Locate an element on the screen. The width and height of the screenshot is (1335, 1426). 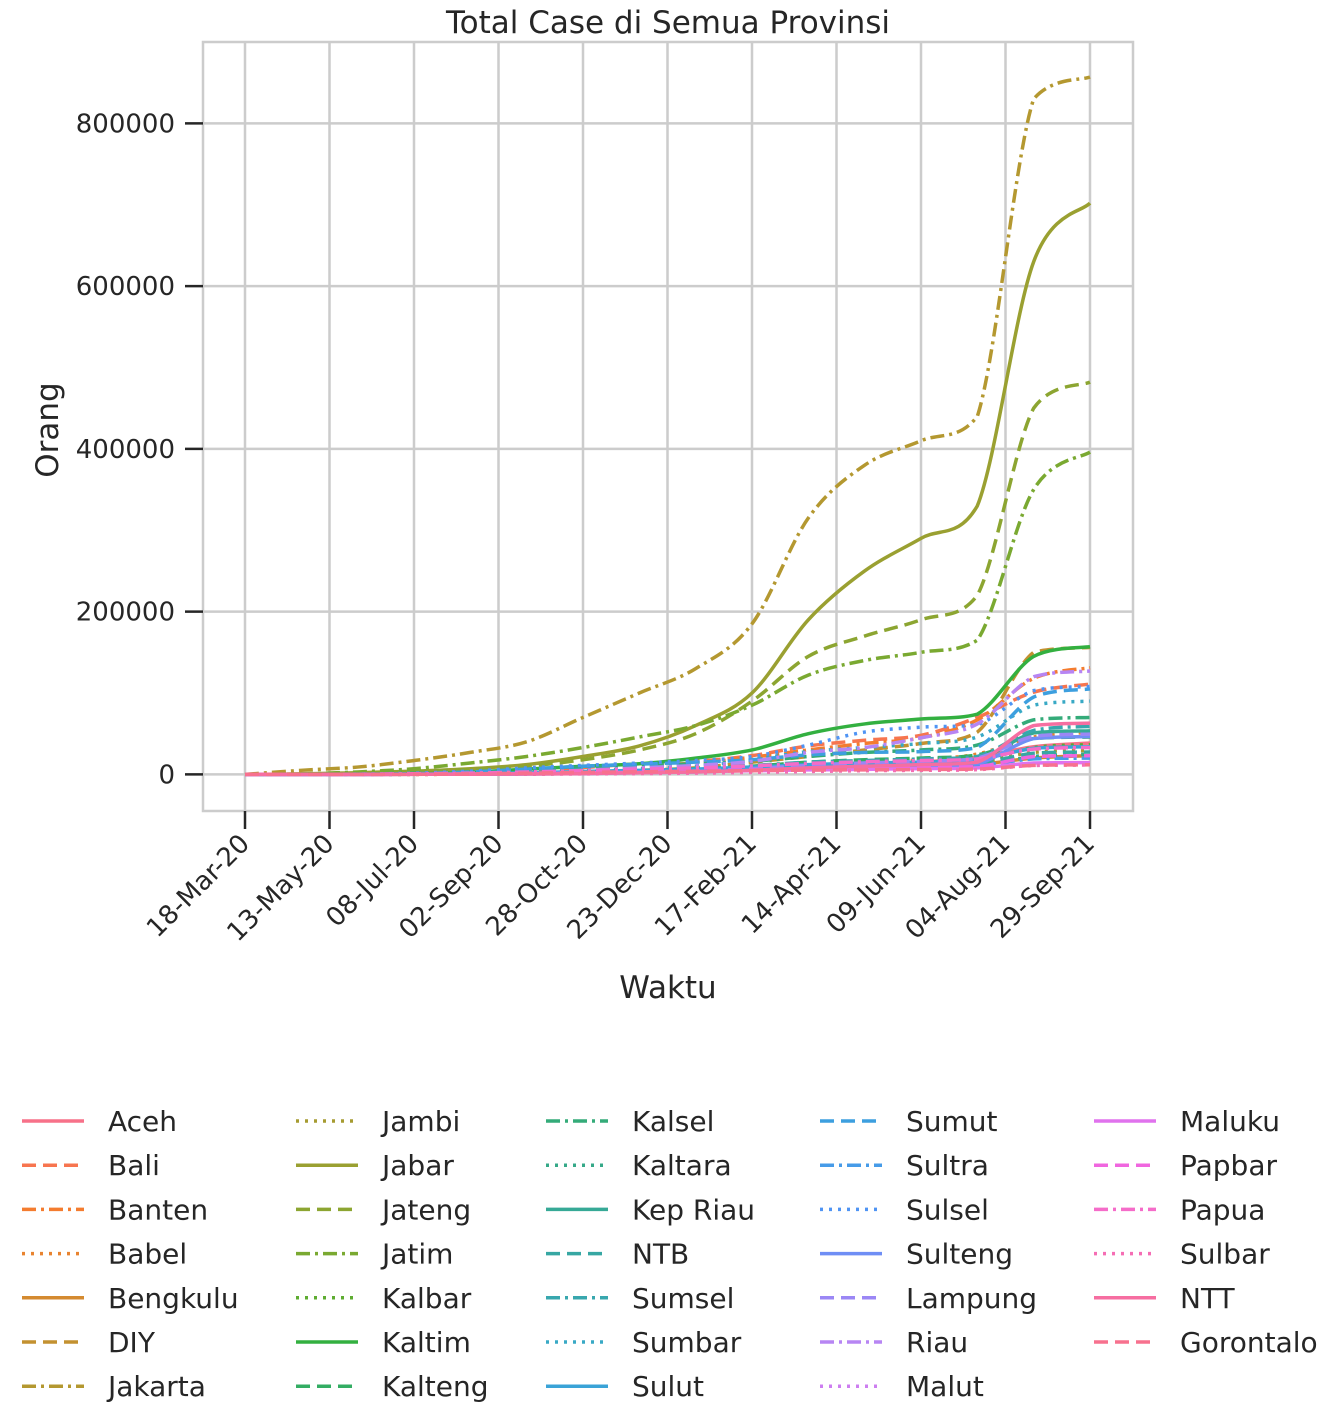
y-tick-label: 0 is located at coordinates (166, 775).